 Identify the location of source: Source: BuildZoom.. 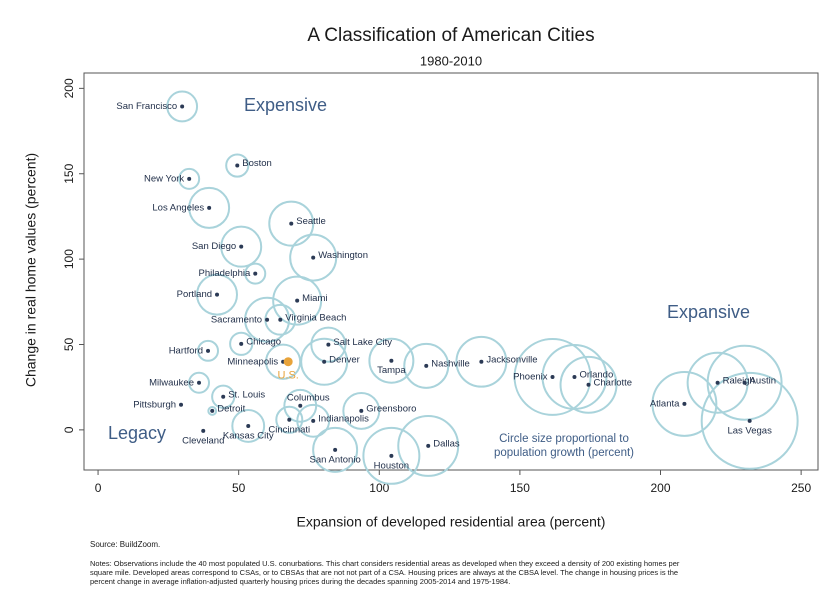
(125, 544).